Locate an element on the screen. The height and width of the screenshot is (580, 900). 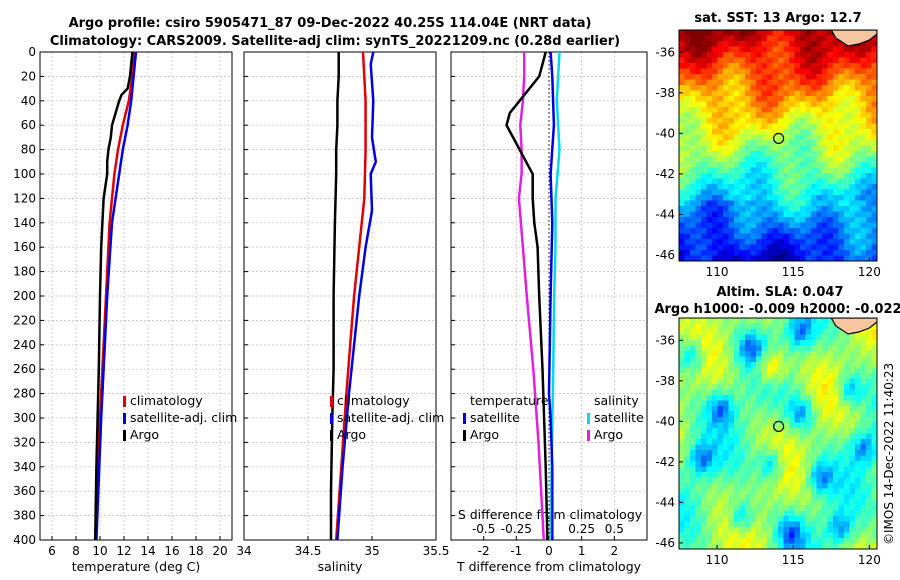
y-tick-label: 380 is located at coordinates (24, 516).